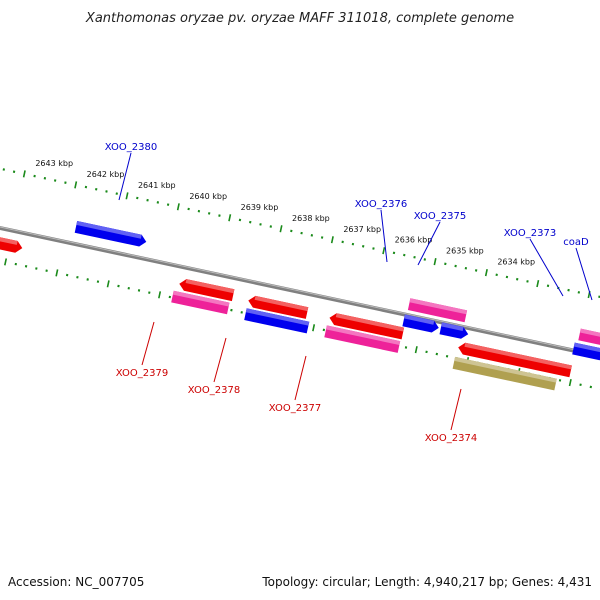 Image resolution: width=600 pixels, height=600 pixels. What do you see at coordinates (465, 251) in the screenshot?
I see `scale-tick-label: 2635 kbp` at bounding box center [465, 251].